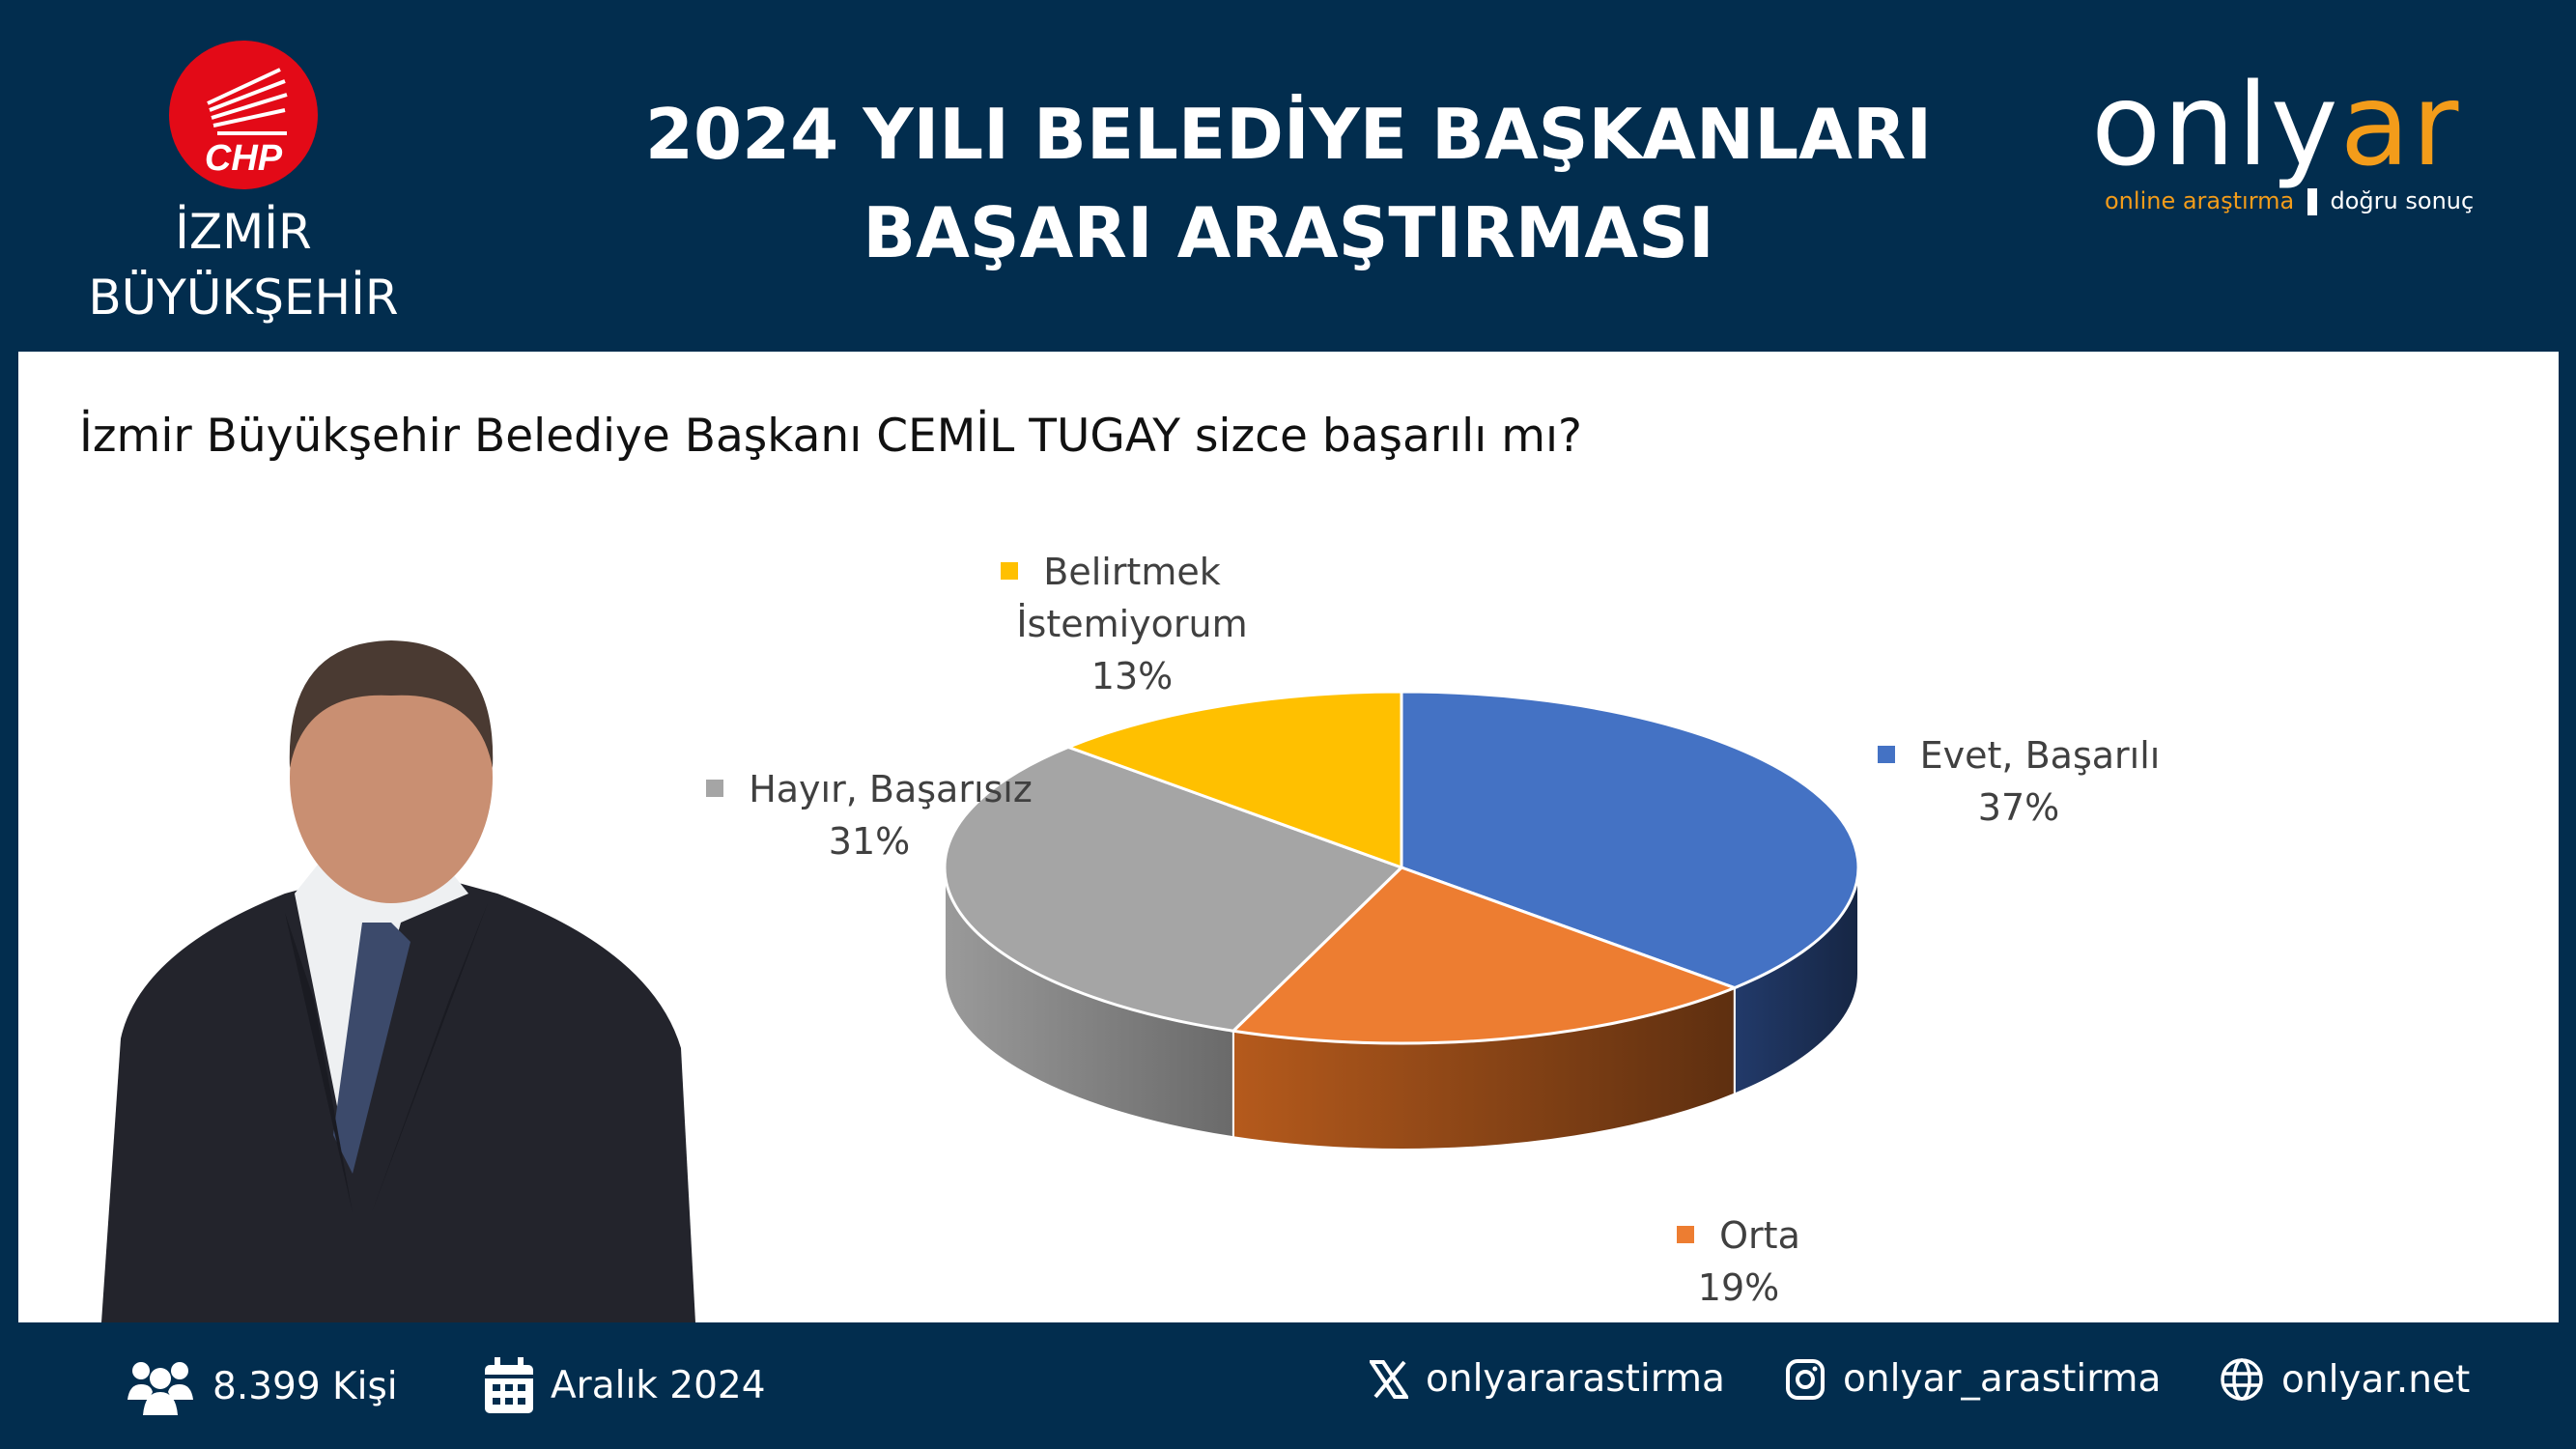 The image size is (2576, 1449). What do you see at coordinates (2242, 1379) in the screenshot?
I see `globe-icon` at bounding box center [2242, 1379].